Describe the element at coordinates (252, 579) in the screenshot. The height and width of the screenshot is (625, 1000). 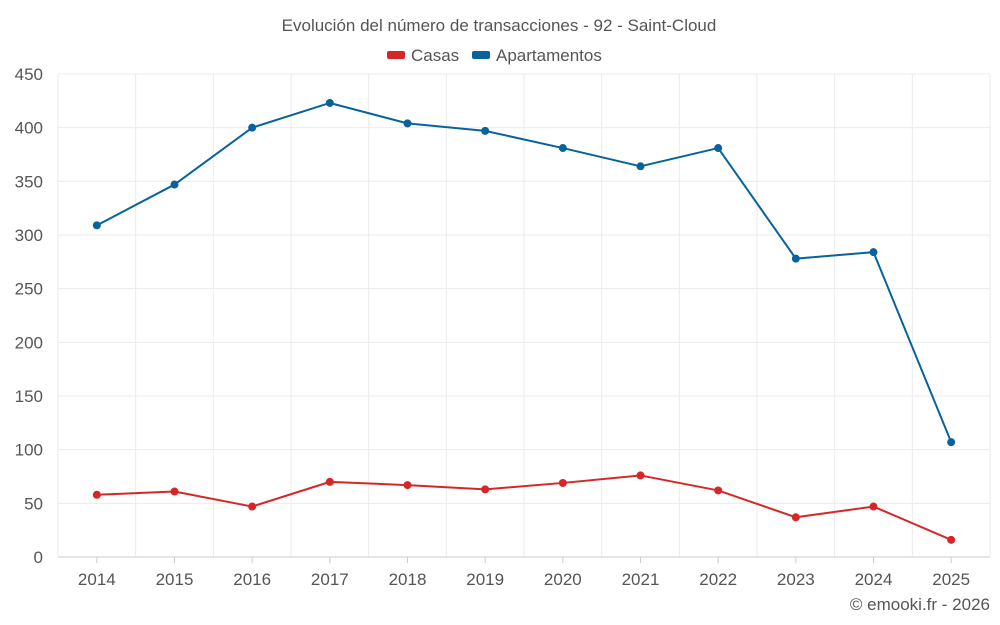
I see `x-tick-label: 2016` at that location.